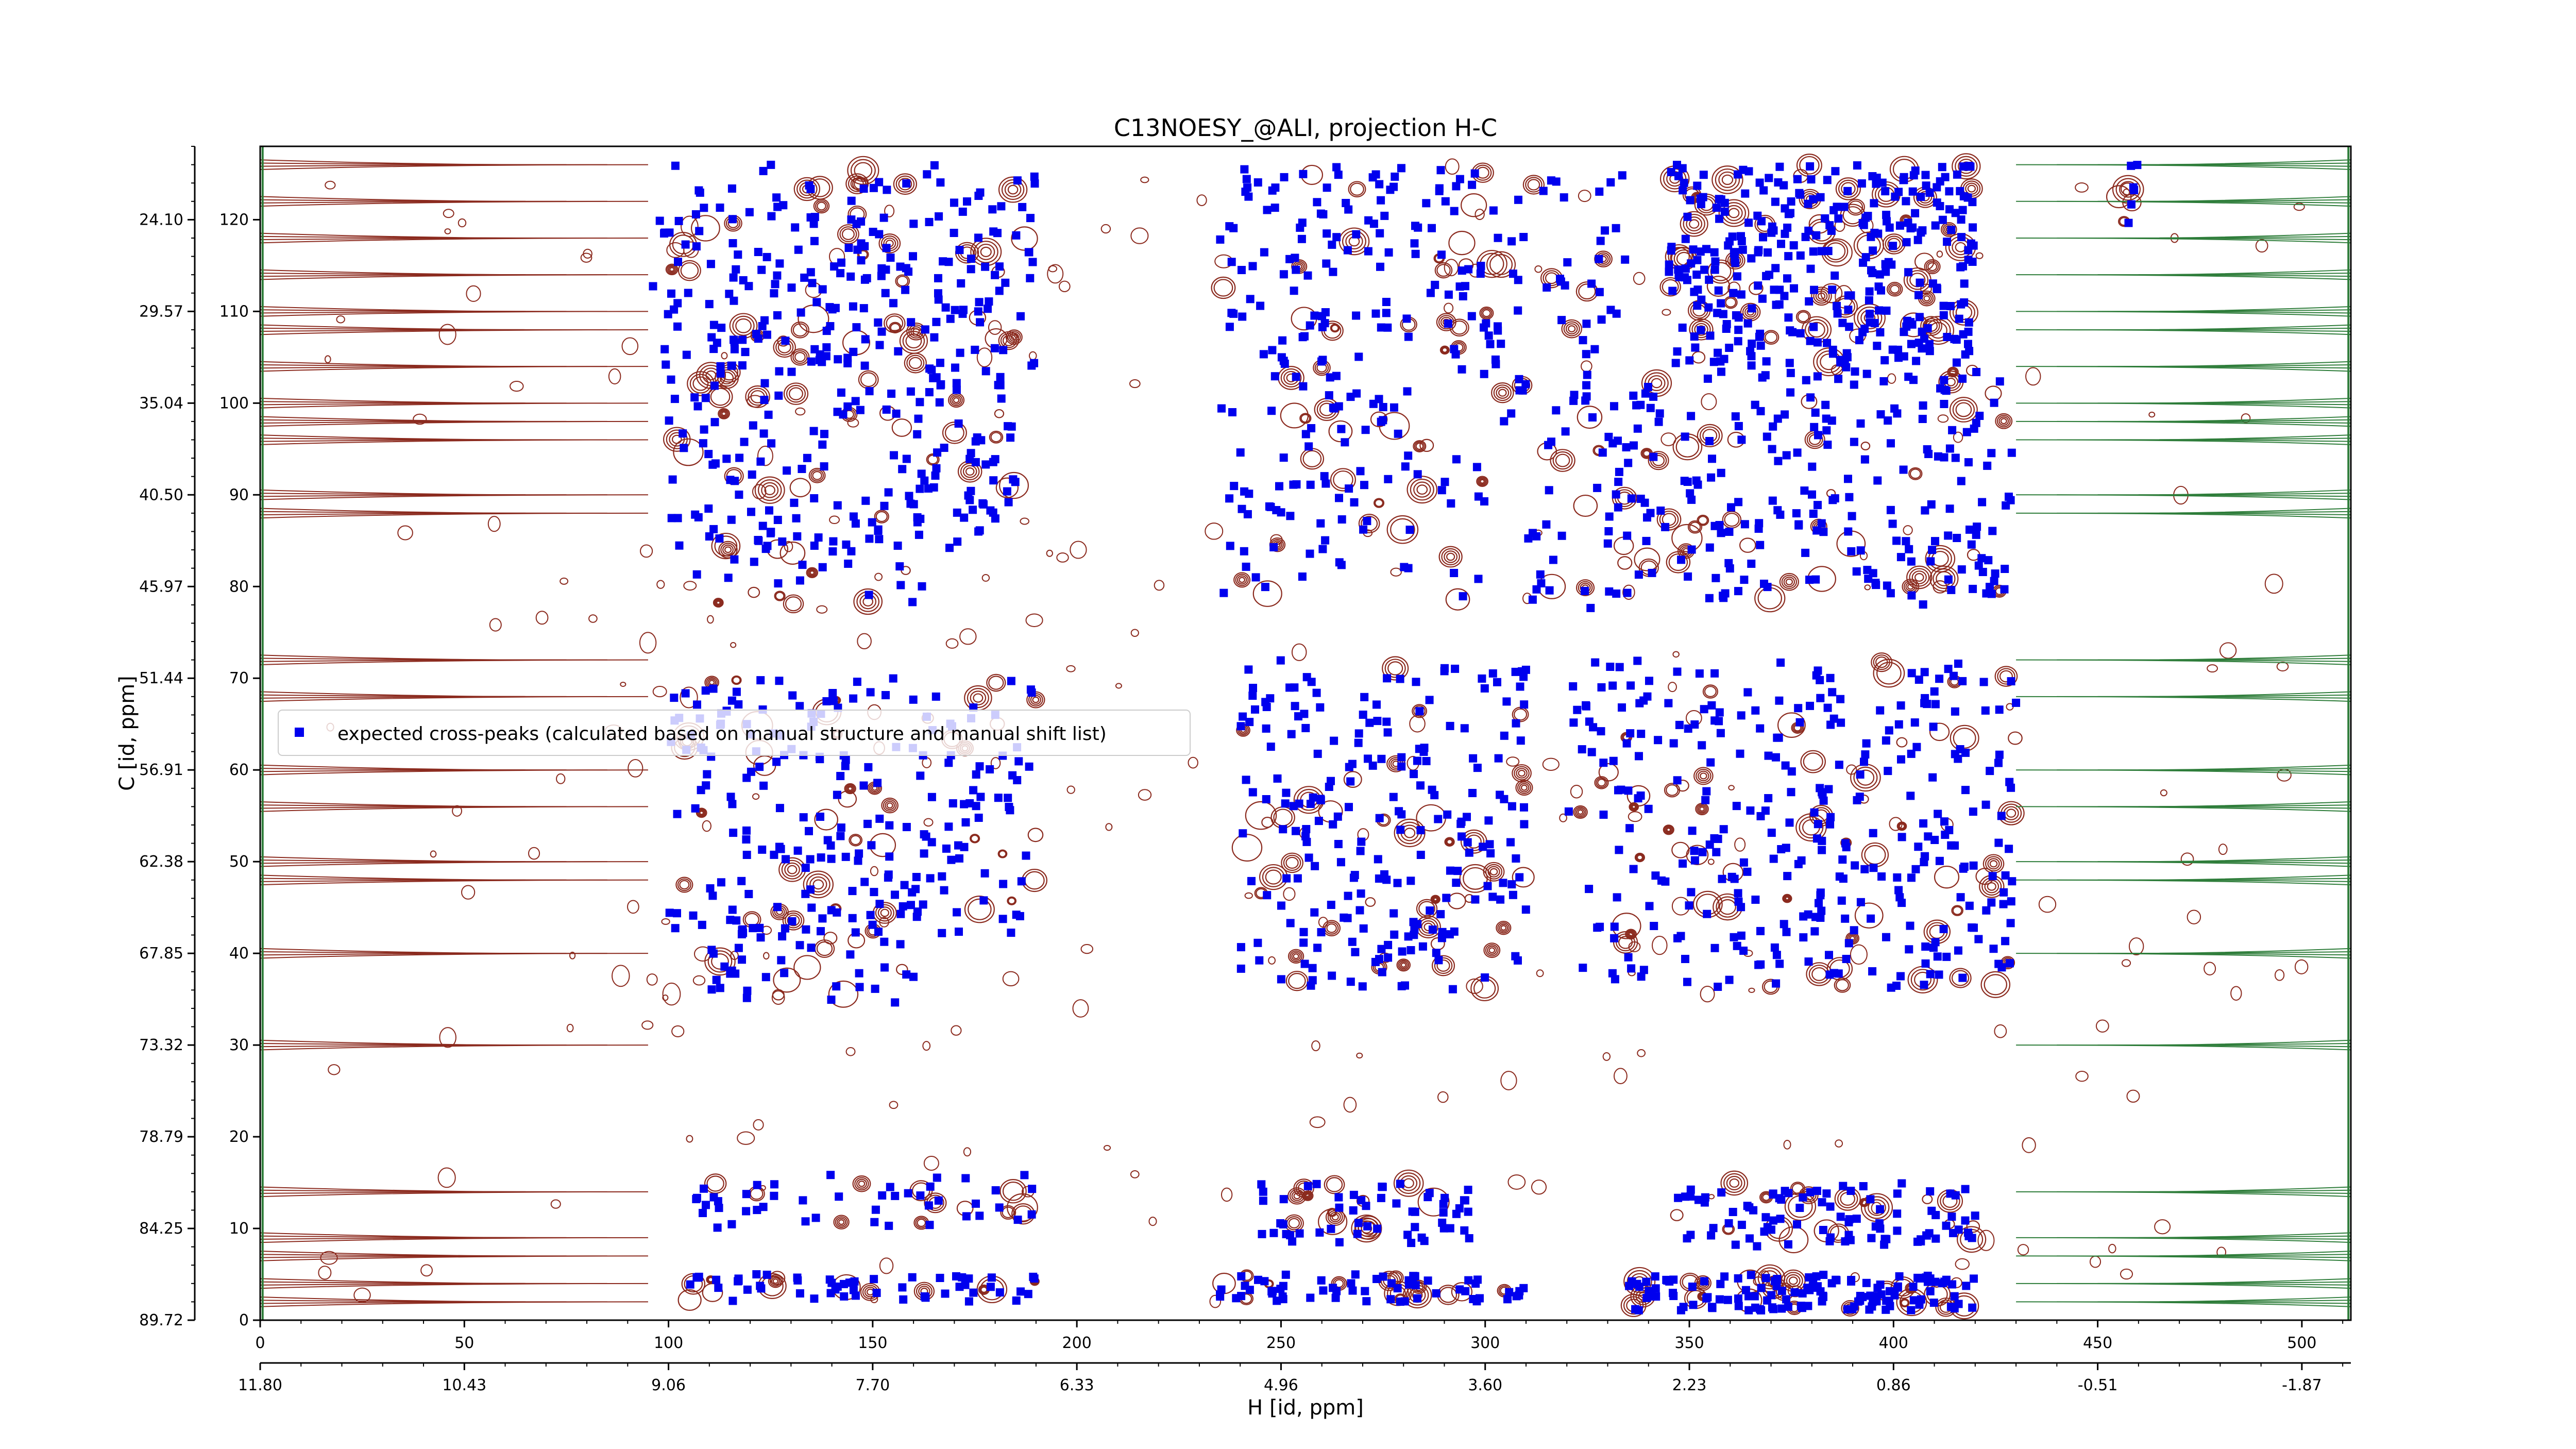 The height and width of the screenshot is (1449, 2576). What do you see at coordinates (414, 365) in the screenshot?
I see `contour-ridge-left` at bounding box center [414, 365].